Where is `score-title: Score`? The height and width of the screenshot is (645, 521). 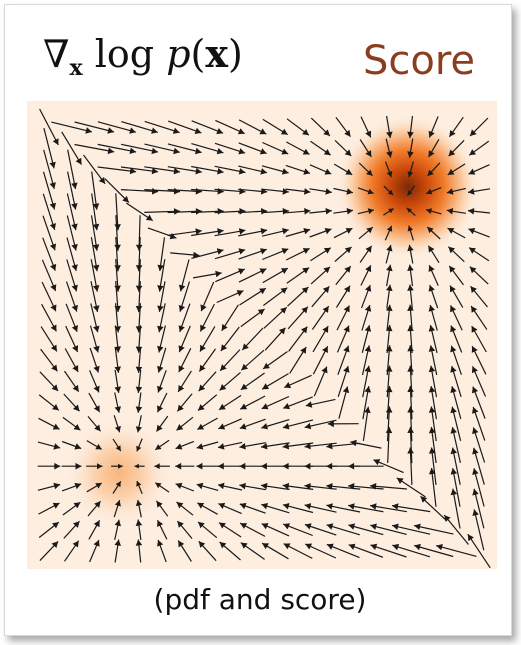 score-title: Score is located at coordinates (419, 61).